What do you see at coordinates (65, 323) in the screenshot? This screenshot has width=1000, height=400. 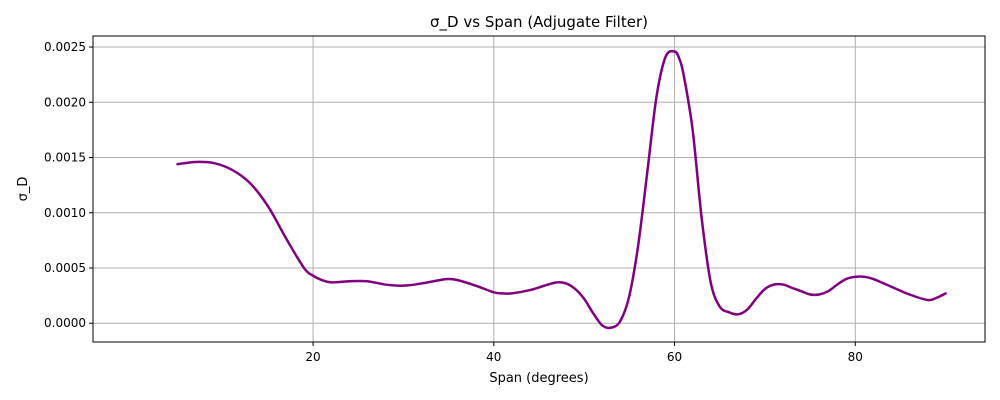 I see `y-tick-label: 0.0000` at bounding box center [65, 323].